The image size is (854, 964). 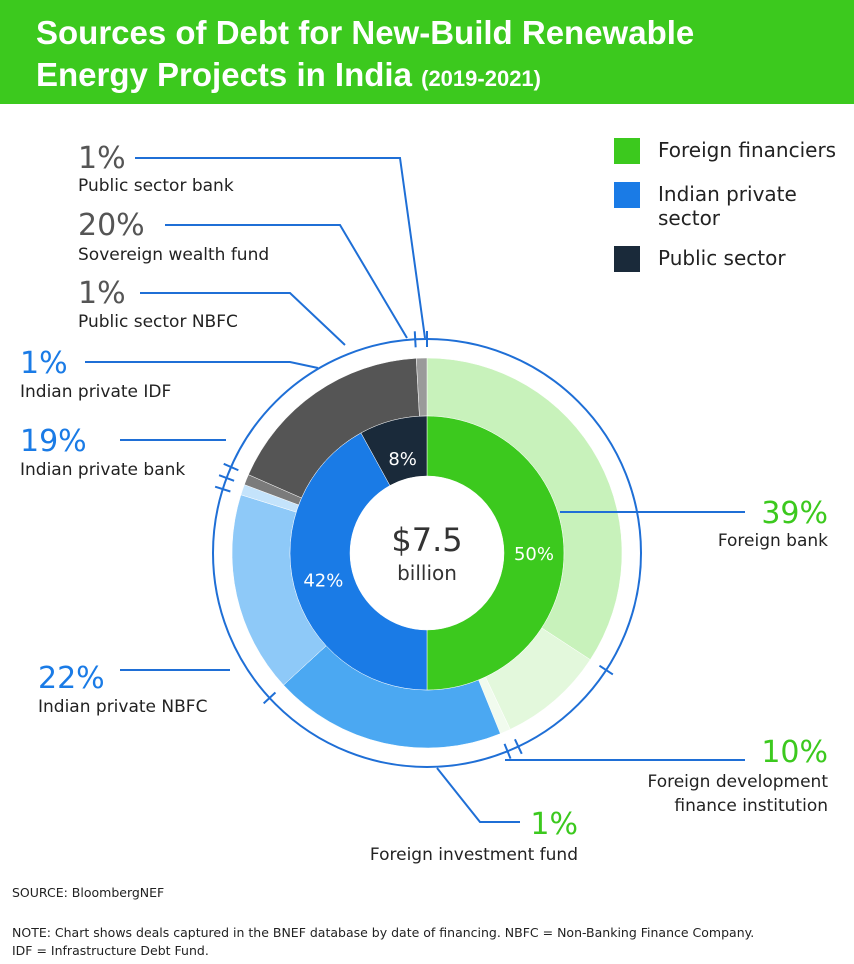 What do you see at coordinates (173, 255) in the screenshot?
I see `callout-name-7: Sovereign wealth fund` at bounding box center [173, 255].